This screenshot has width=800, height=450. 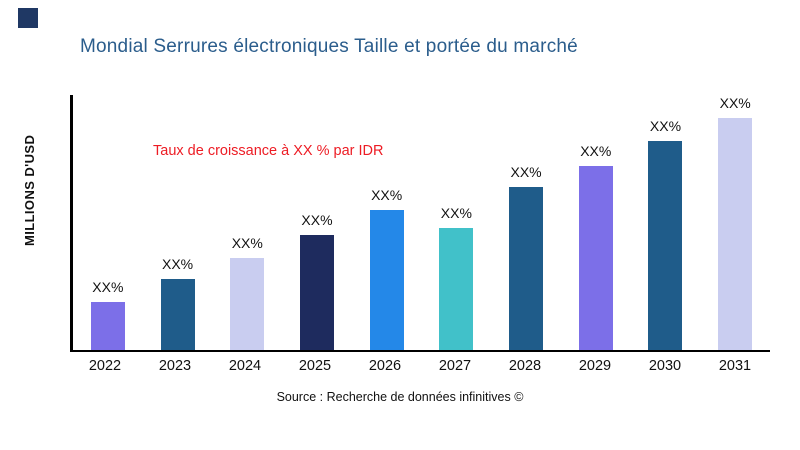 I want to click on x-tick-label-2026: 2026, so click(x=385, y=366).